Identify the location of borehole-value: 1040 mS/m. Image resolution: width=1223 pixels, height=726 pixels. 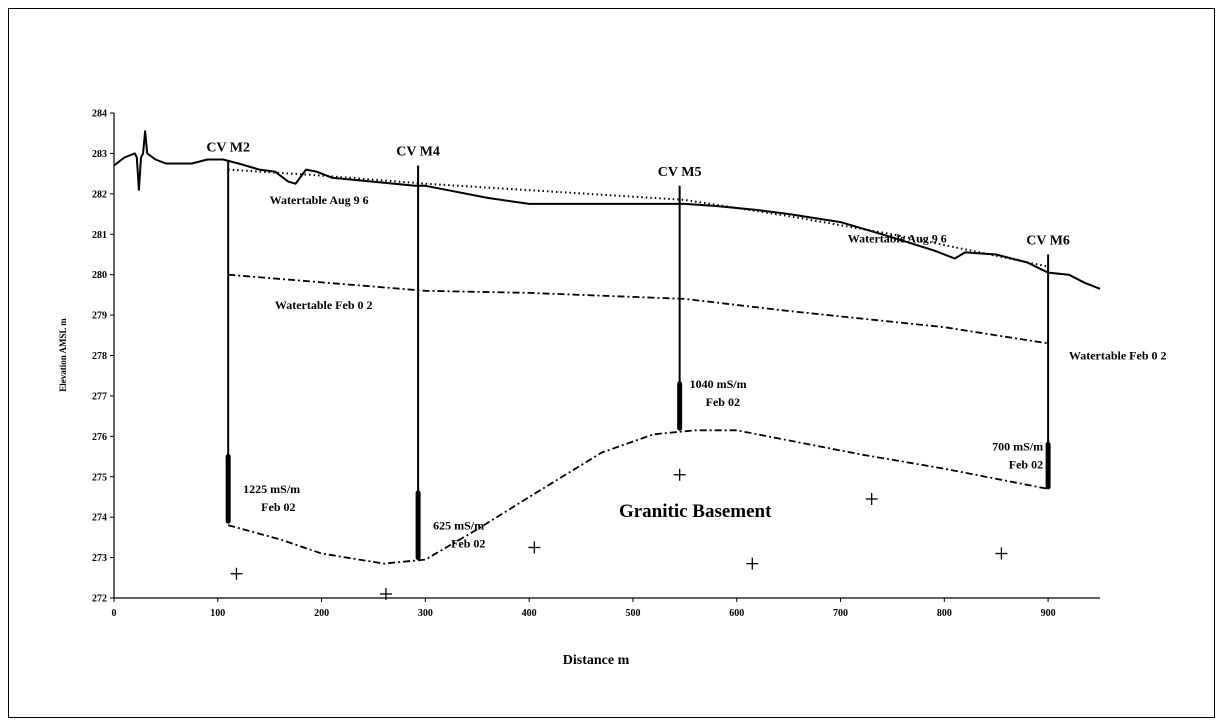
(718, 384).